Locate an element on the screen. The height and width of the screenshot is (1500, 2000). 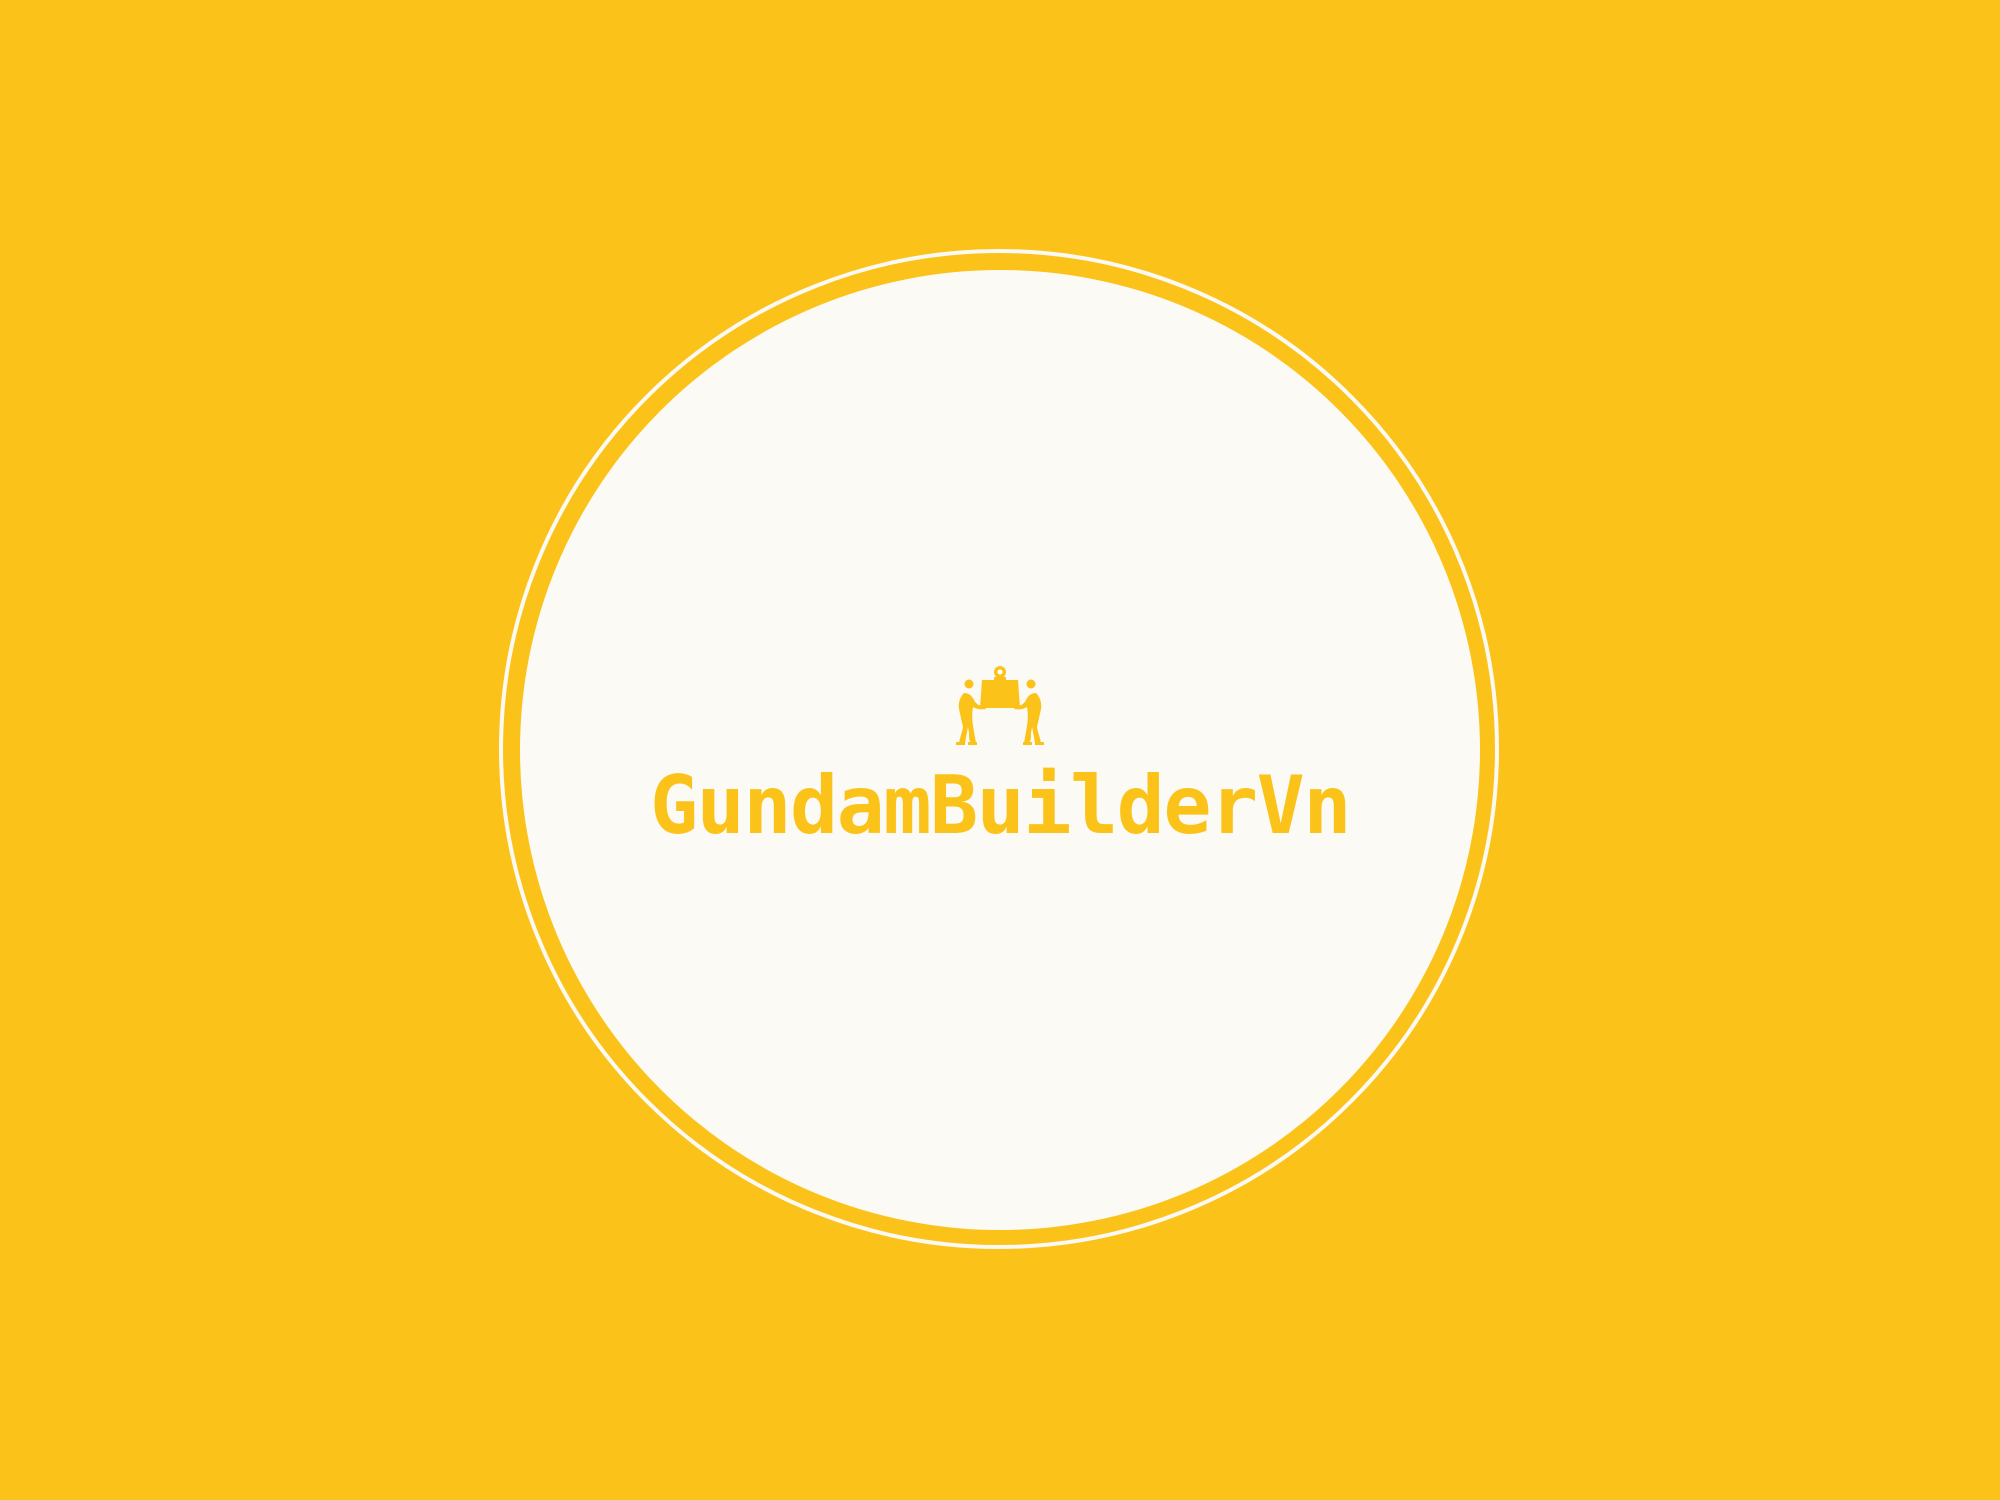
brand-name: GundamBuilderVn is located at coordinates (1000, 805).